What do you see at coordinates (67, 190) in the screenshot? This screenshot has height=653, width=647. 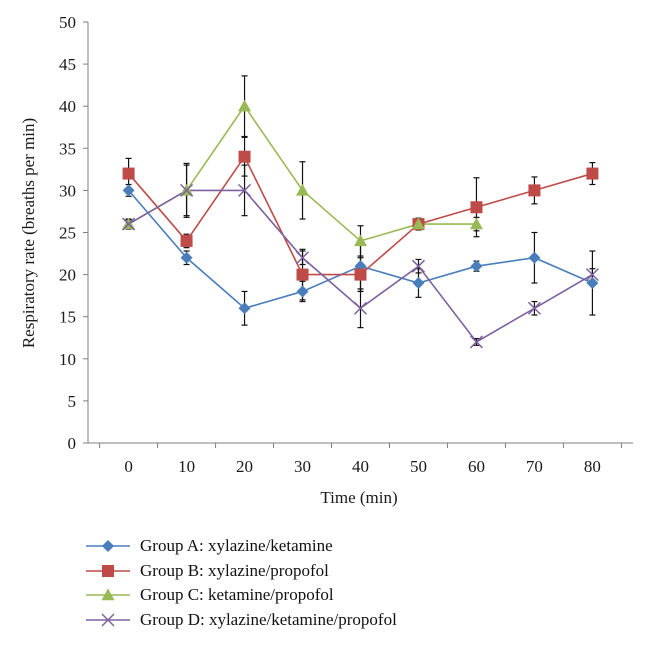 I see `y-tick-label: 30` at bounding box center [67, 190].